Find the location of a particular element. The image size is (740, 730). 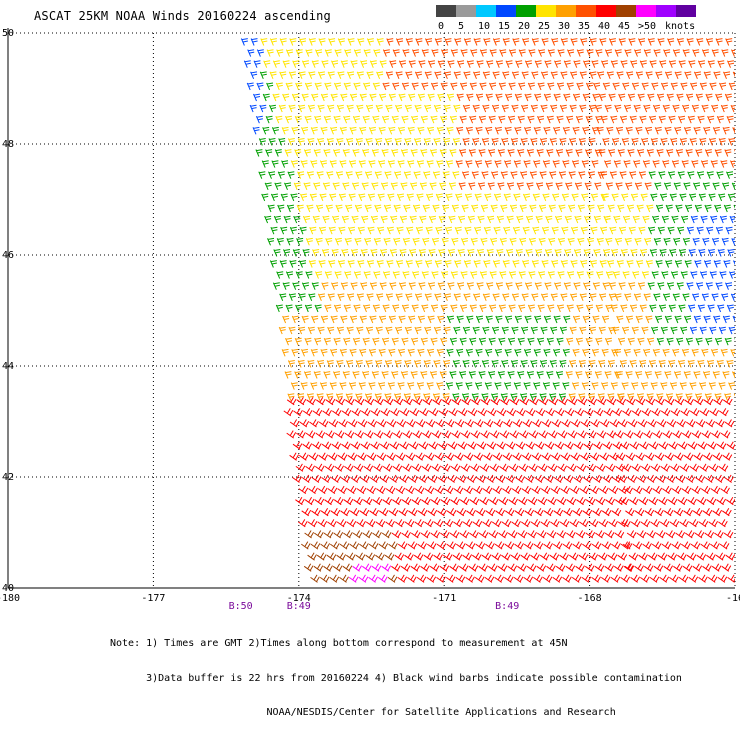

x-tick-label: -16 is located at coordinates (733, 598).